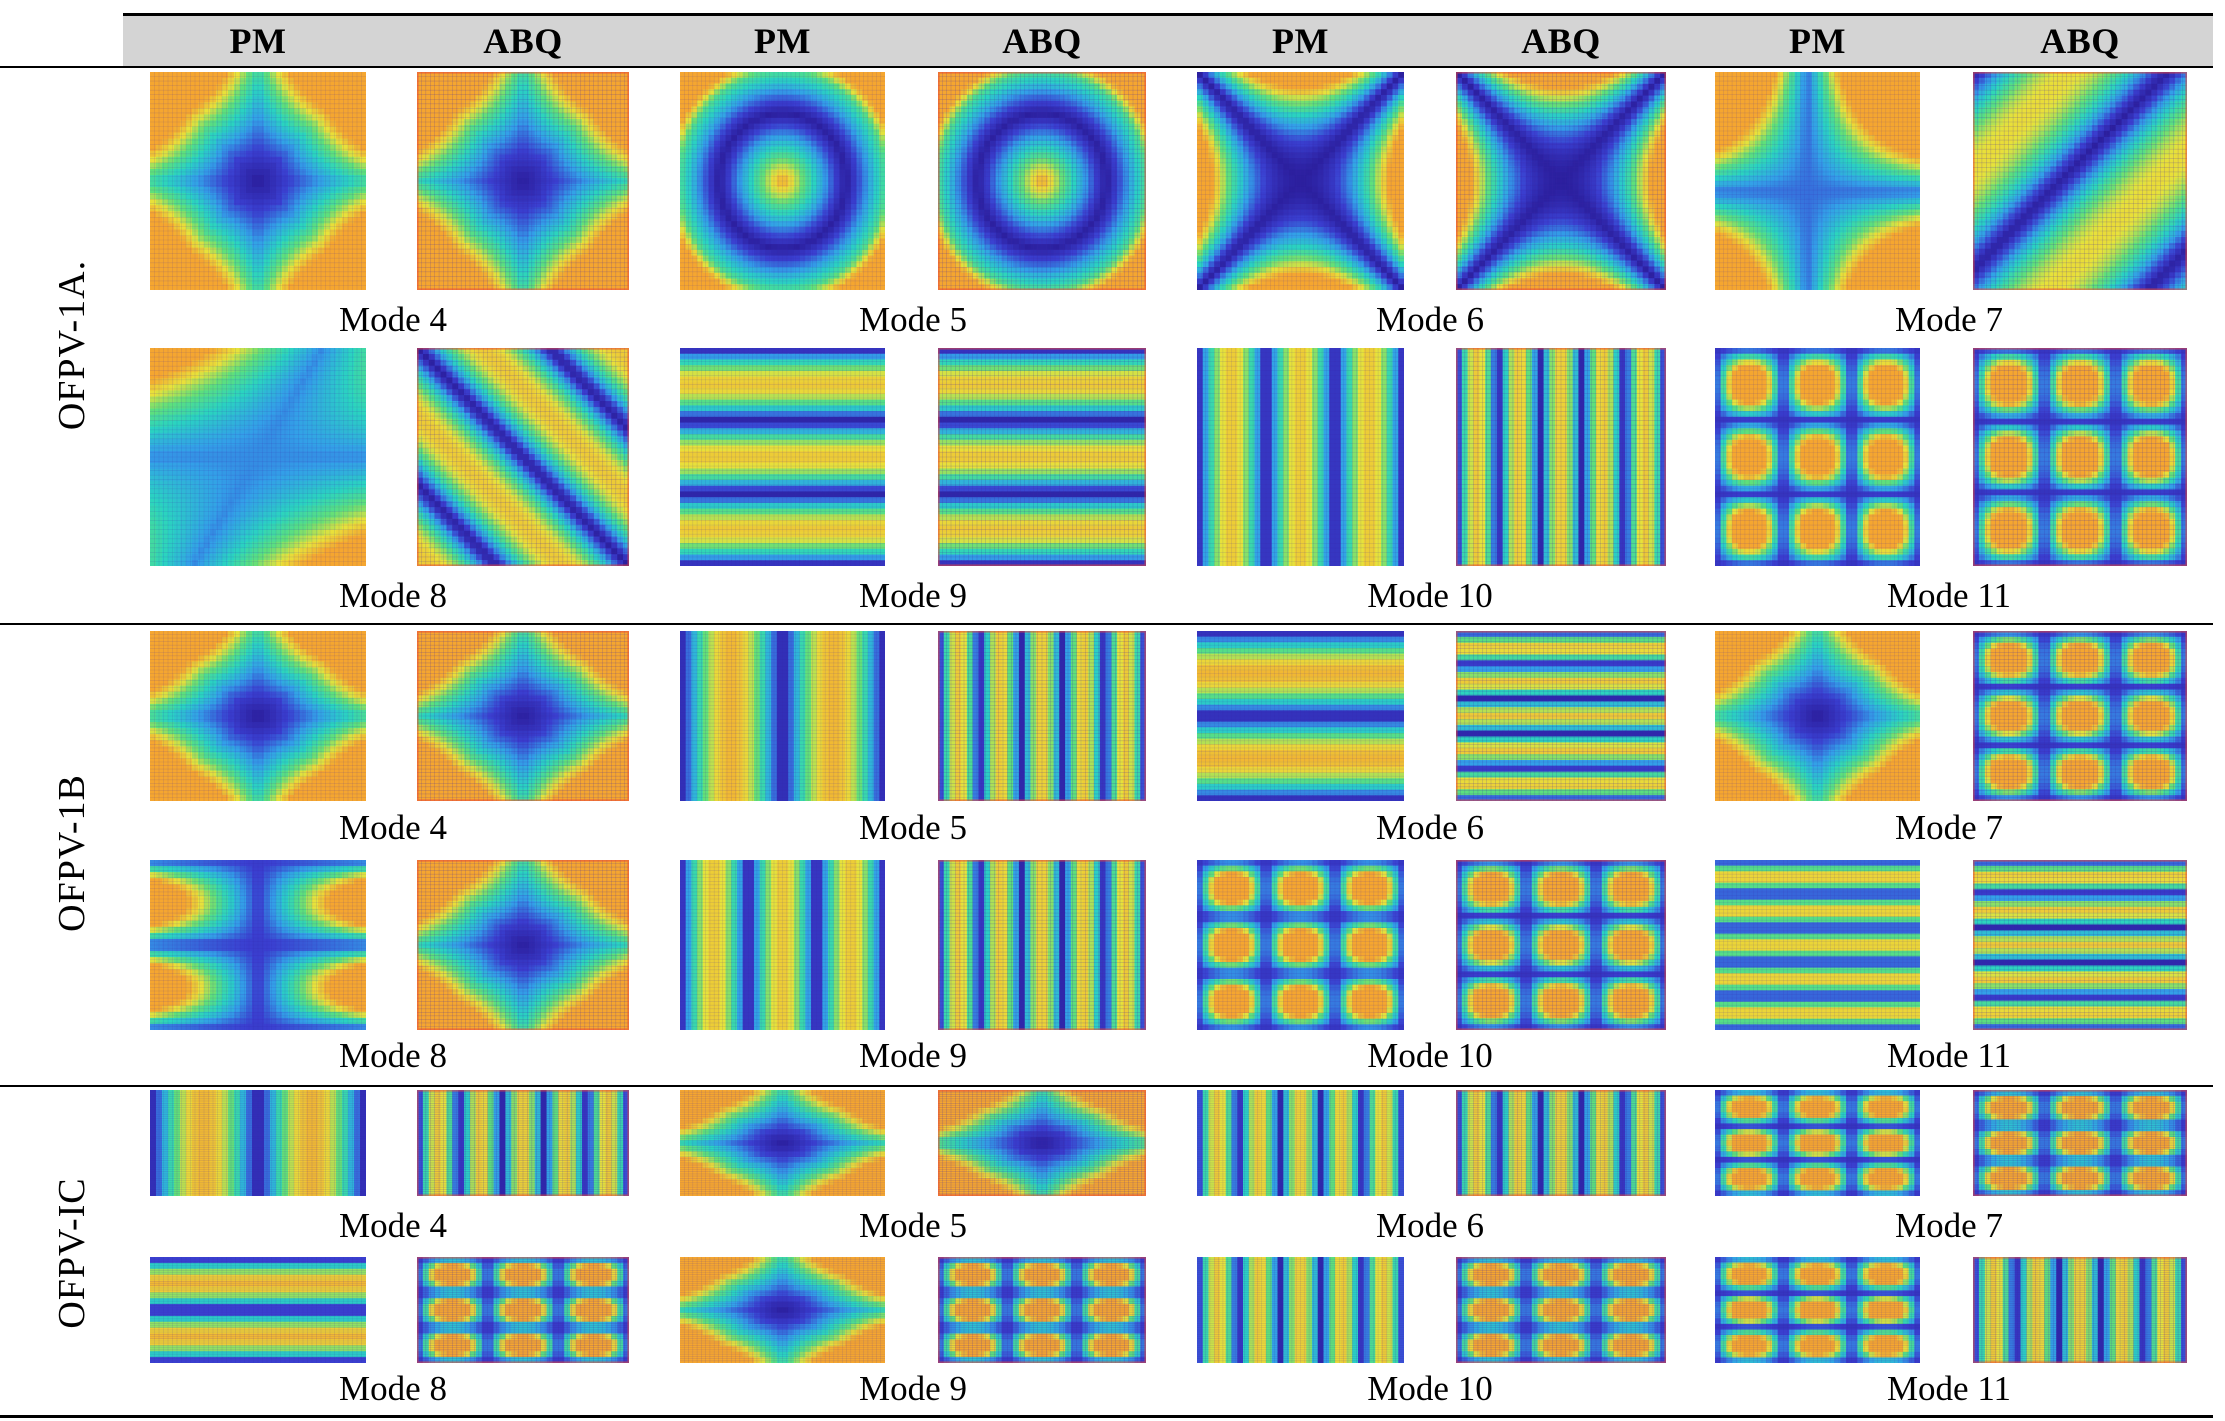 The image size is (2225, 1421). I want to click on header-bottom-rule, so click(1106, 67).